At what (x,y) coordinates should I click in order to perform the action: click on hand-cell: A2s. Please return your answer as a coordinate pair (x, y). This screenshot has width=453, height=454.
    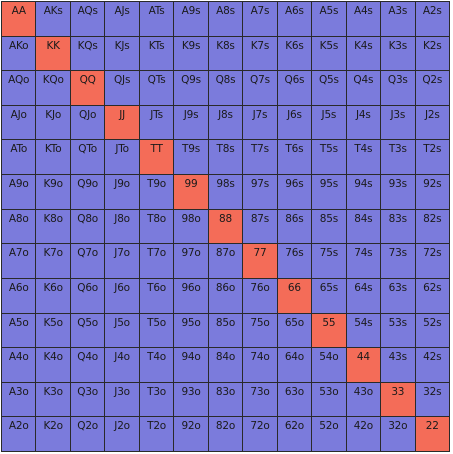
    Looking at the image, I should click on (432, 19).